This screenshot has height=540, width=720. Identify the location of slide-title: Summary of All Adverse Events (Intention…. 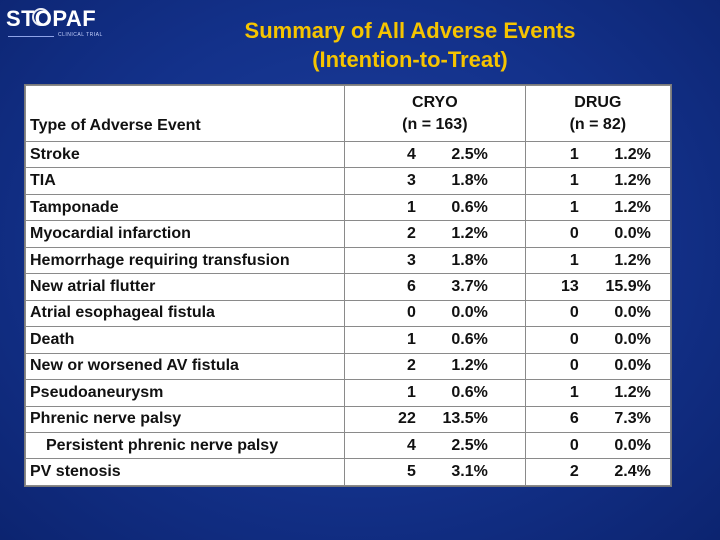
(410, 45).